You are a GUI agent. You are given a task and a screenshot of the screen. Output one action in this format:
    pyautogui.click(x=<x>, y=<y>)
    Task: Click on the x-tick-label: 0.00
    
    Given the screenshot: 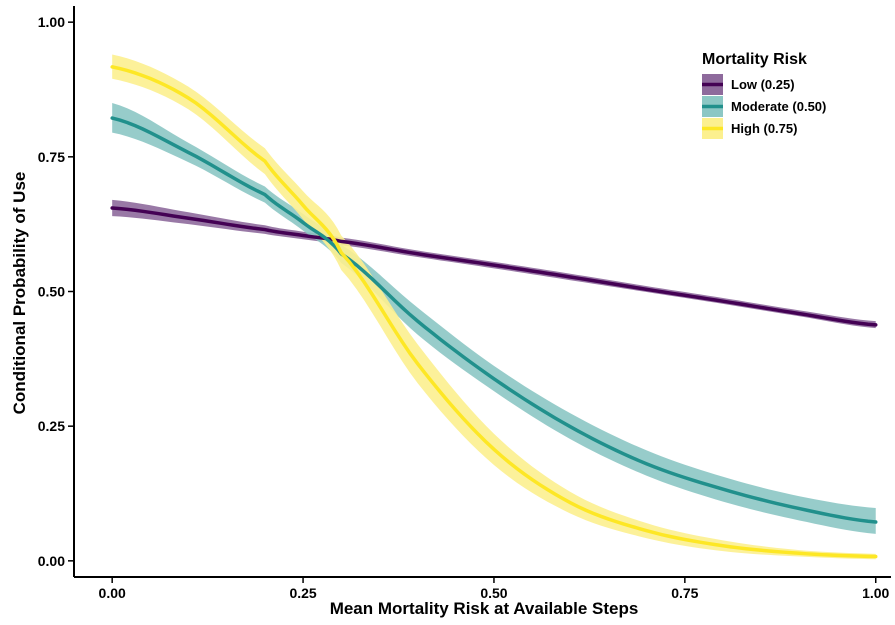 What is the action you would take?
    pyautogui.click(x=112, y=593)
    